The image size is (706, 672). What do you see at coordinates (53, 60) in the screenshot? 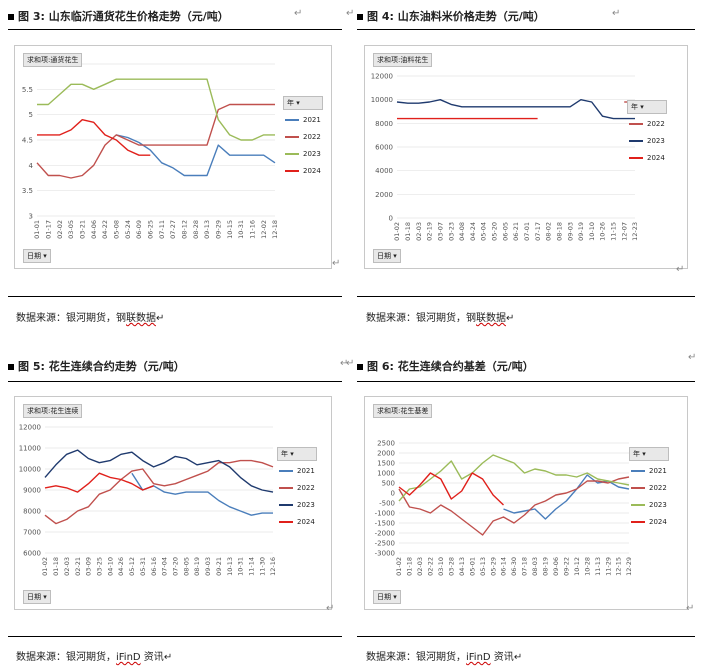
I see `value-field-button: 求和项:通货花生` at bounding box center [53, 60].